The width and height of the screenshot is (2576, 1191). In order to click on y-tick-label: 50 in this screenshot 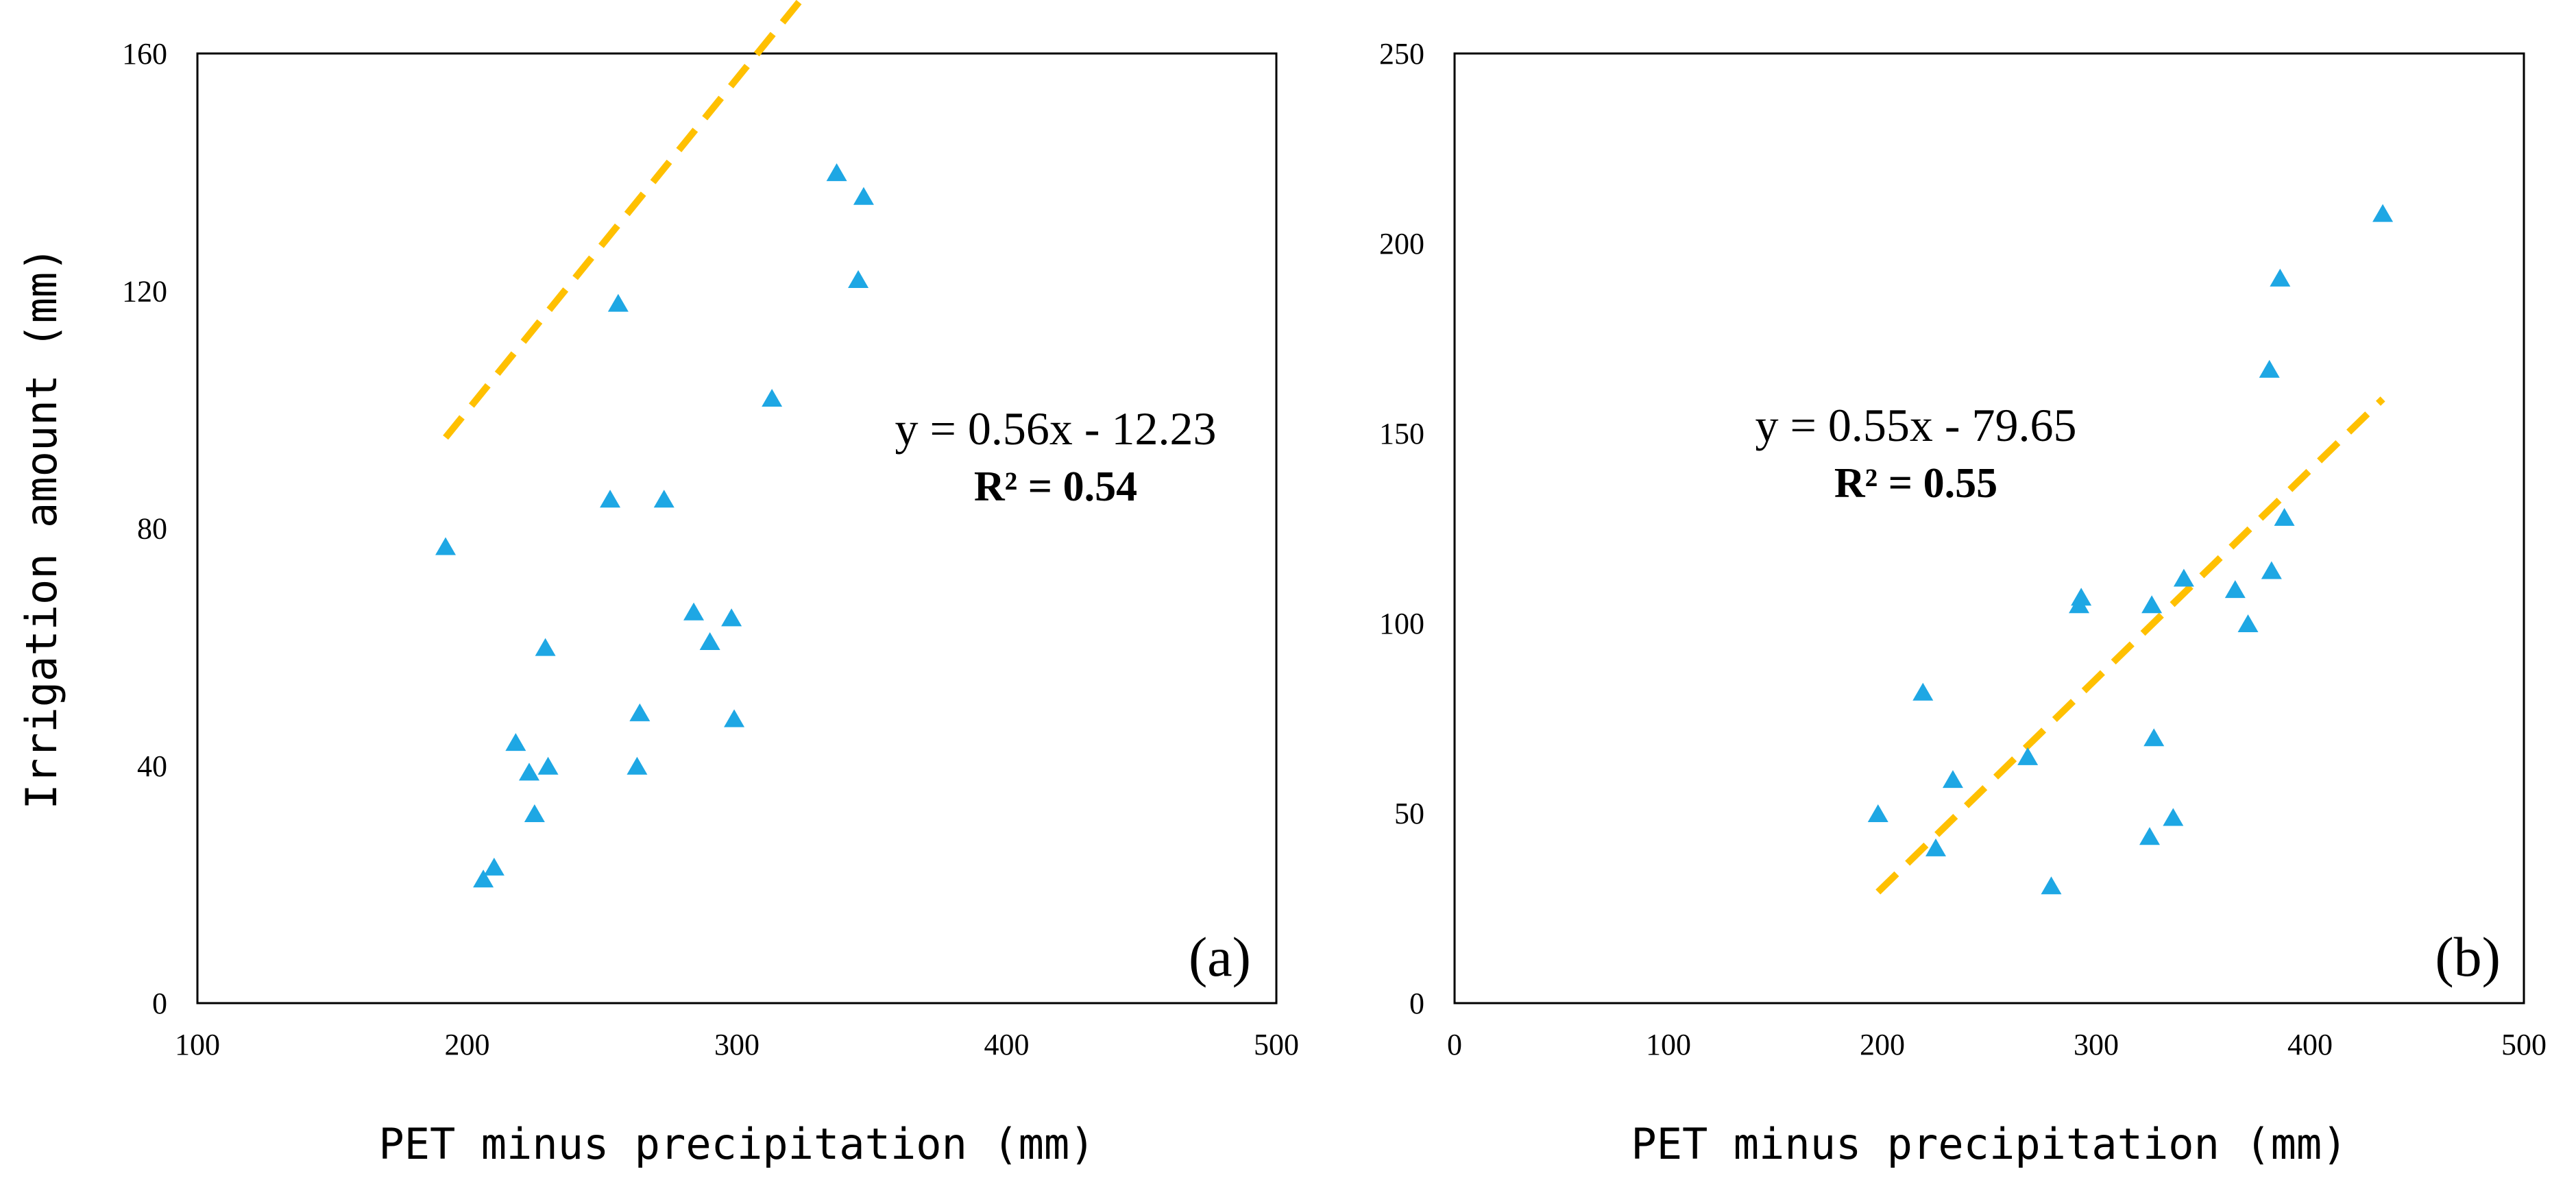, I will do `click(1409, 813)`.